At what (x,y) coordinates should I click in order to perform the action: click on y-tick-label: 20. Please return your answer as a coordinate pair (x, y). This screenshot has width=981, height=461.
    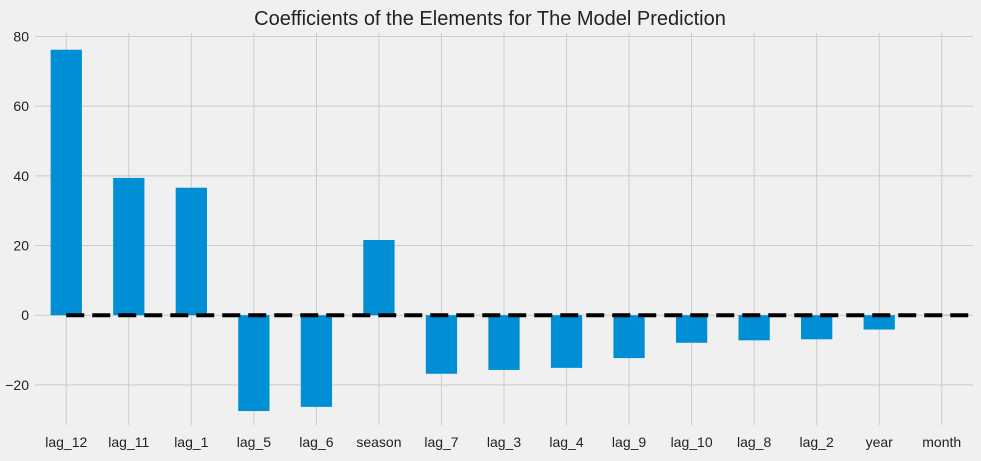
    Looking at the image, I should click on (21, 246).